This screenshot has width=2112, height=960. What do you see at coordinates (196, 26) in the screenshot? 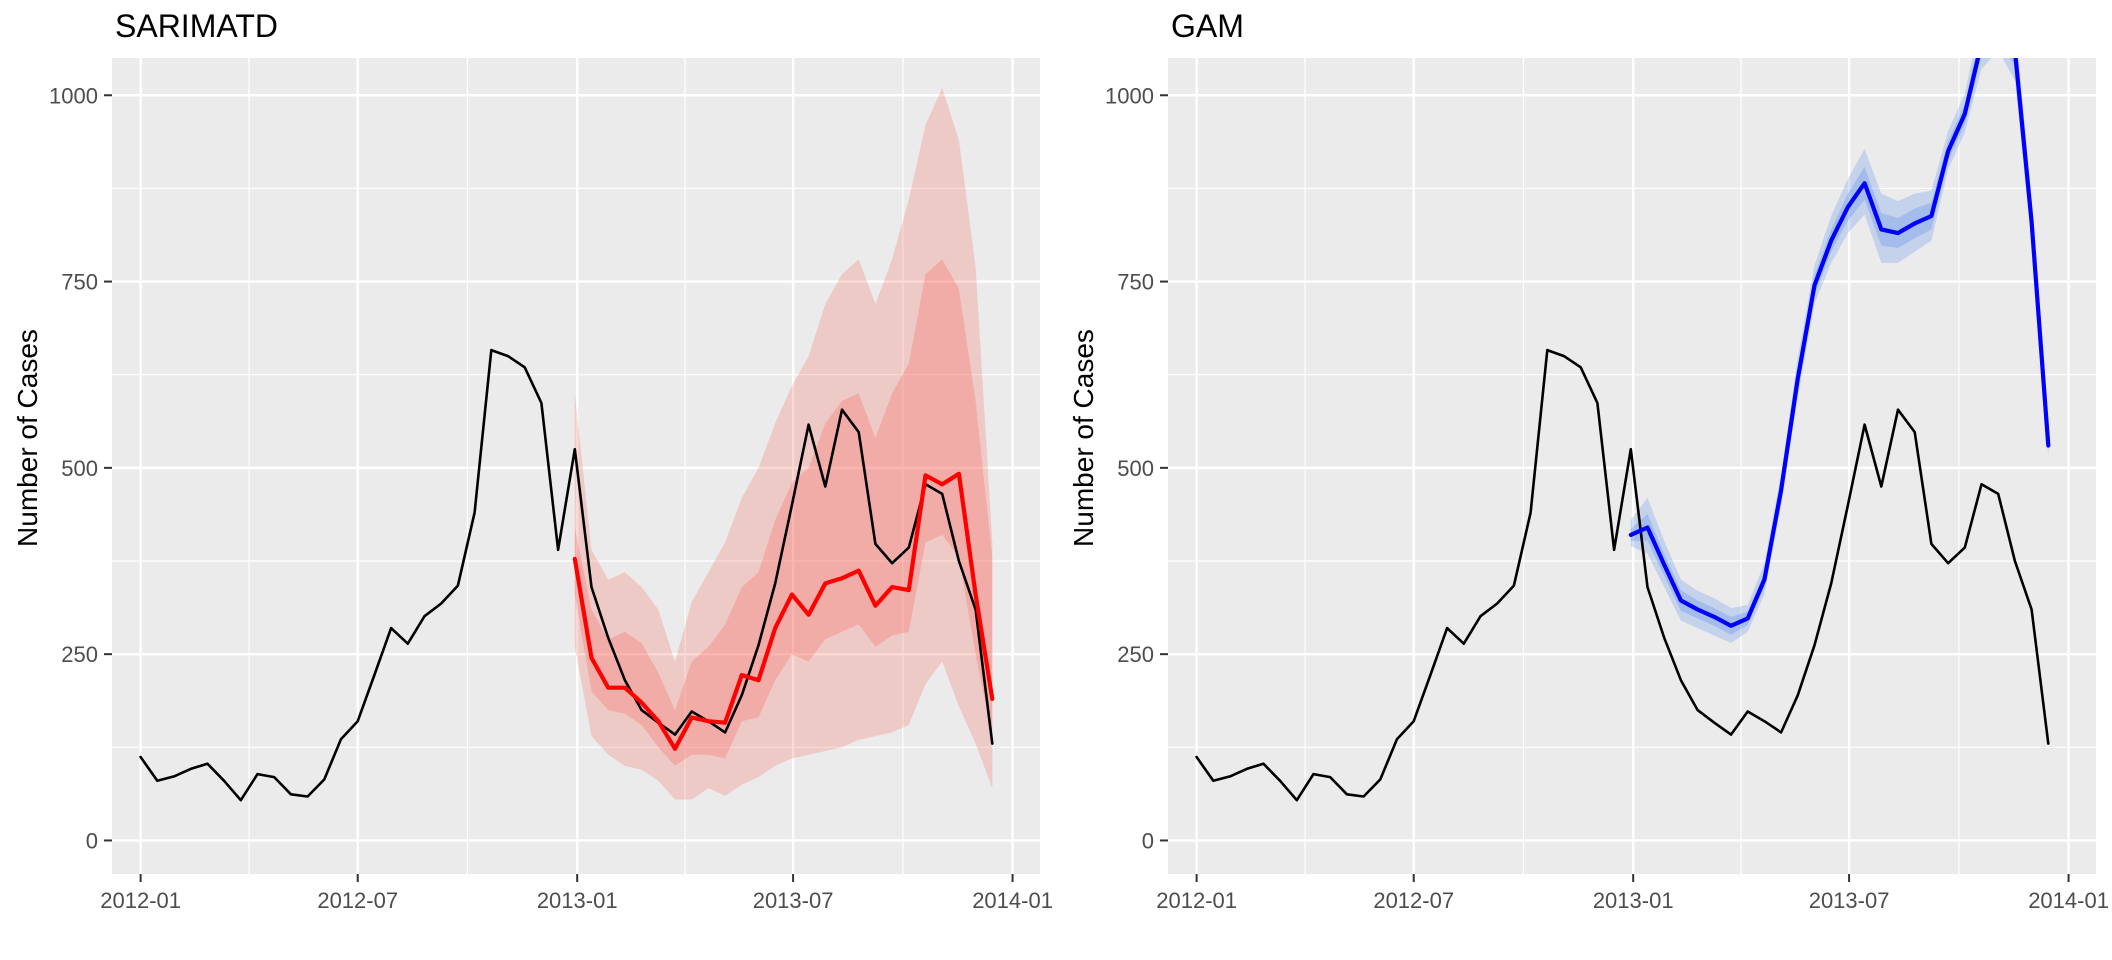
I see `chart-title: SARIMATD` at bounding box center [196, 26].